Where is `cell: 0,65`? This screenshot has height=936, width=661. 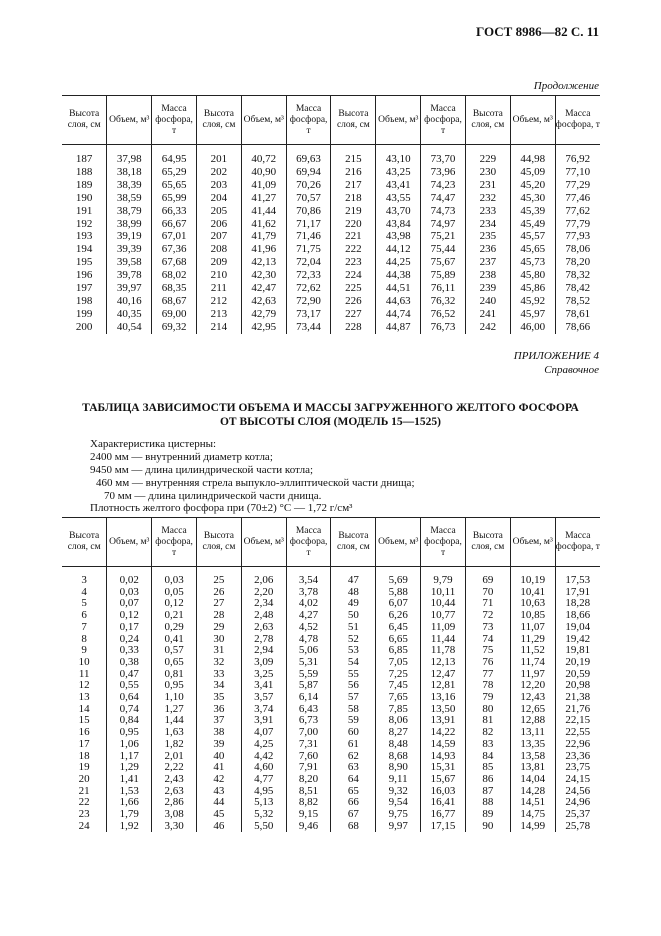
cell: 0,65 is located at coordinates (174, 662).